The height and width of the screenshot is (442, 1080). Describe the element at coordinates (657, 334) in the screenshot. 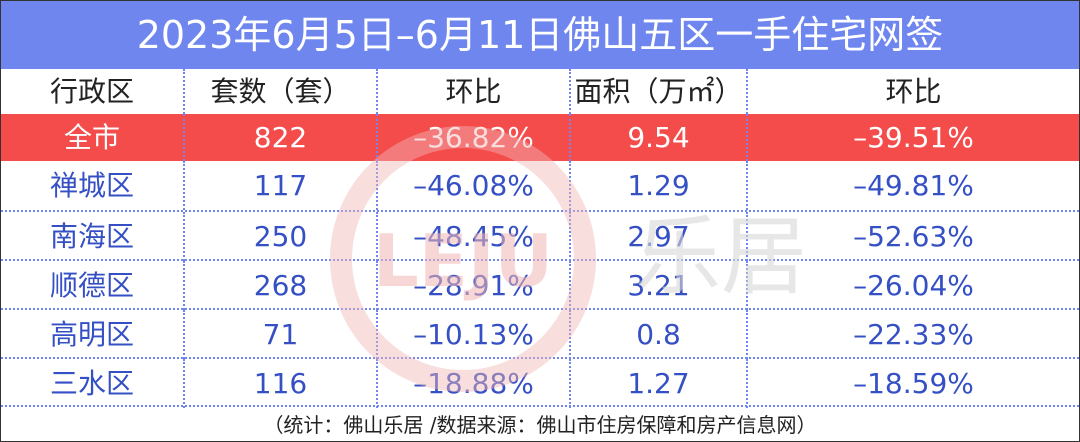

I see `table-cell: 0.8` at that location.